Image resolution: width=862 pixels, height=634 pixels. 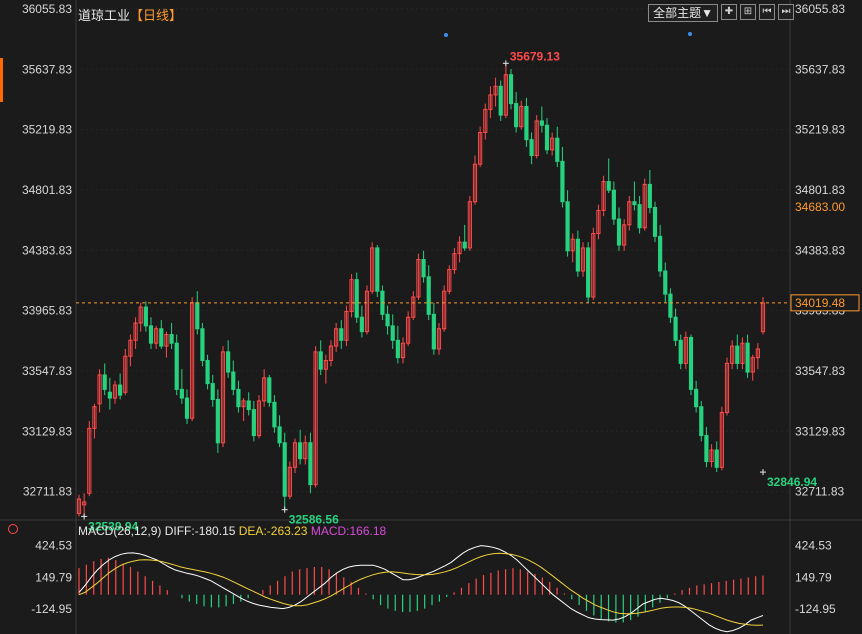 What do you see at coordinates (767, 12) in the screenshot?
I see `prev-icon: ⏮` at bounding box center [767, 12].